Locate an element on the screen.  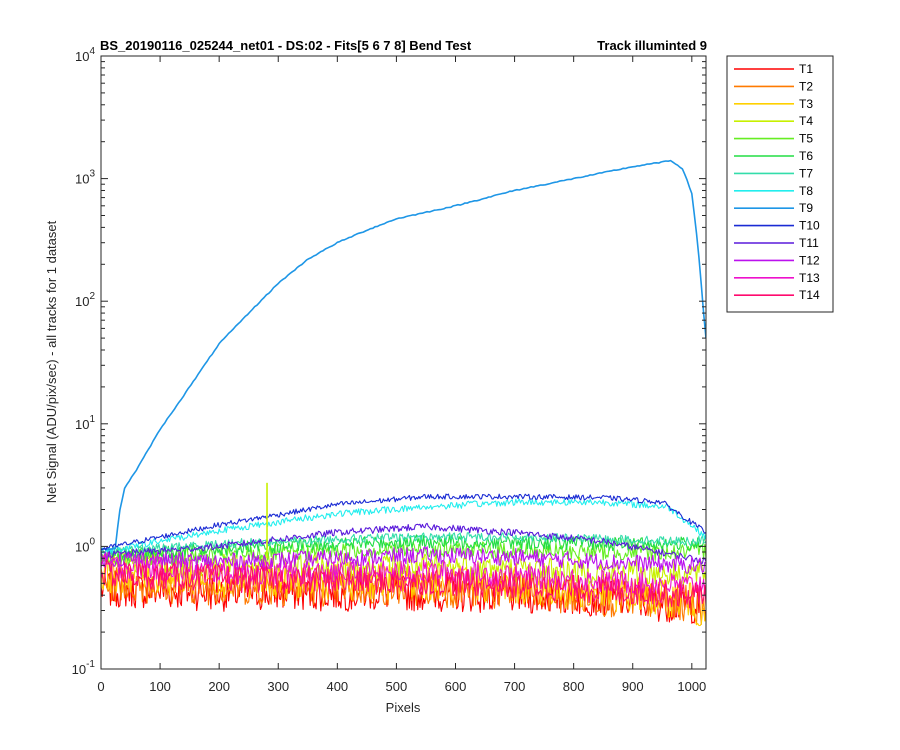
x-tick-label: 100 is located at coordinates (160, 686).